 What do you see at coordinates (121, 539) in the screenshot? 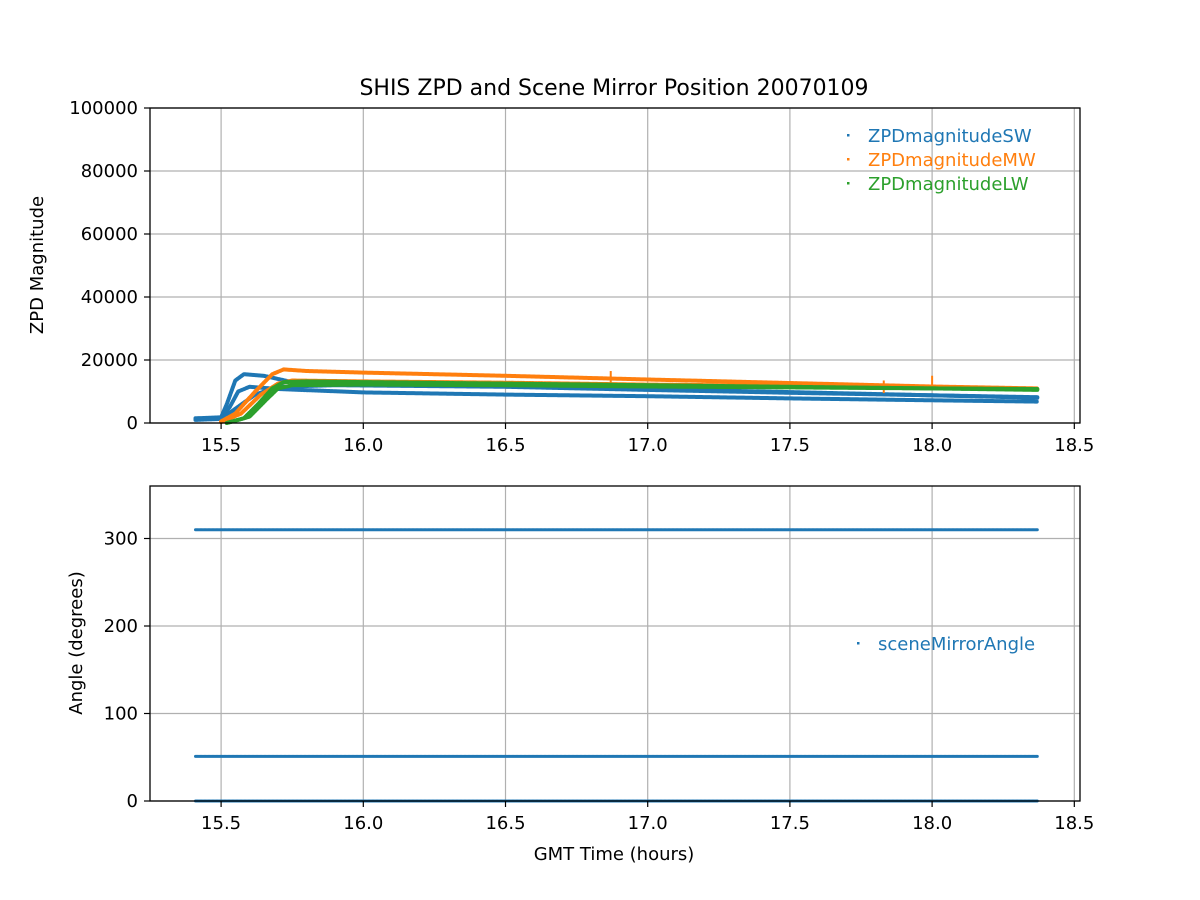
I see `y-tick-label: 300` at bounding box center [121, 539].